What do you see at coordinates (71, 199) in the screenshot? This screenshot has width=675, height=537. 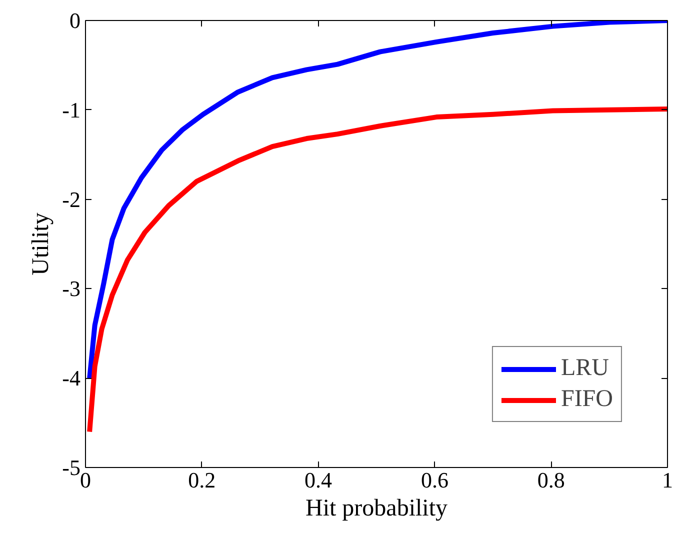 I see `y-tick-label: -2` at bounding box center [71, 199].